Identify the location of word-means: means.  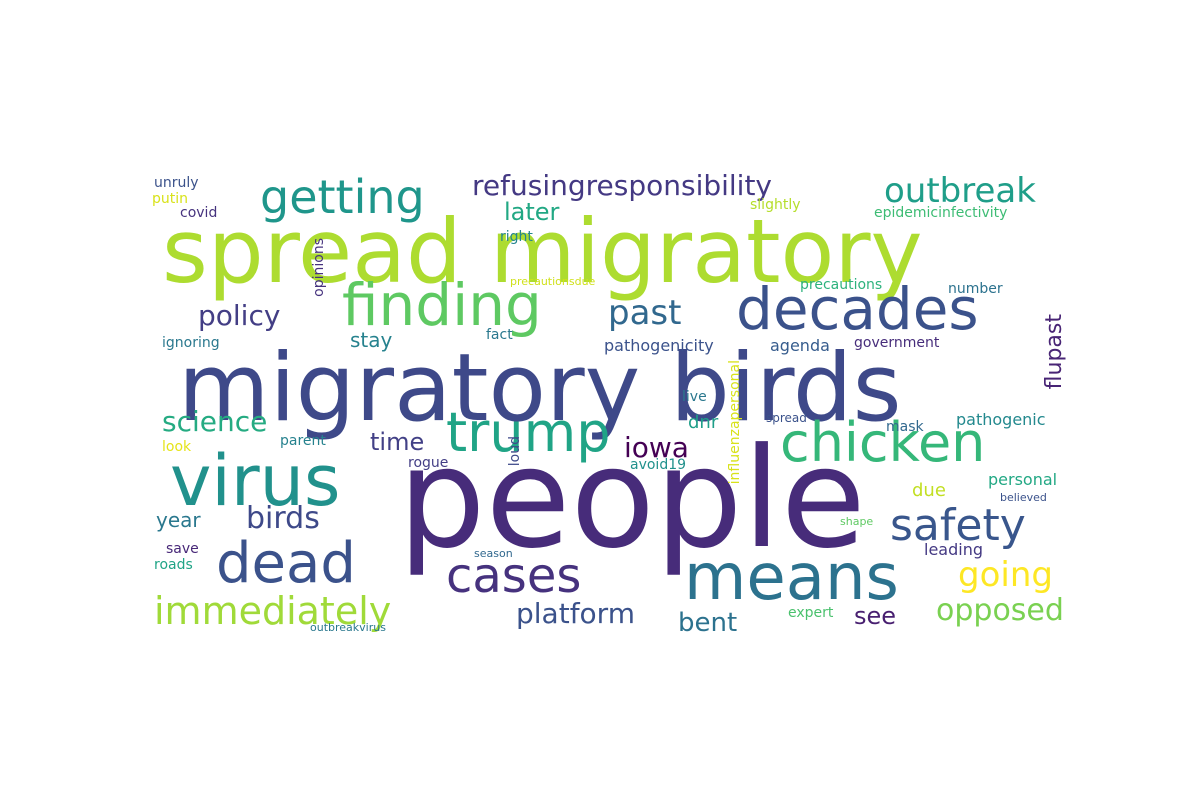
(791, 578).